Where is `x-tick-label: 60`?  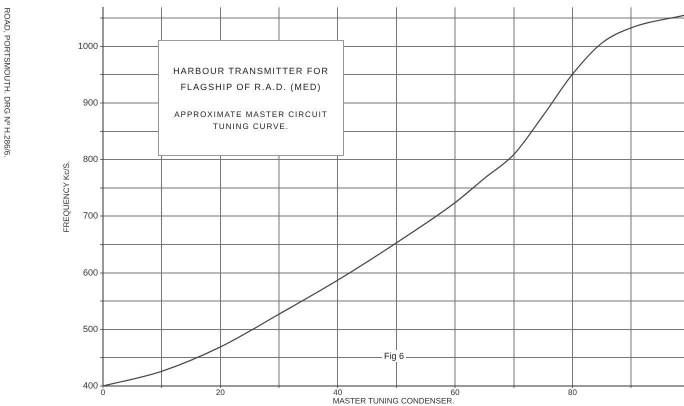 x-tick-label: 60 is located at coordinates (455, 393).